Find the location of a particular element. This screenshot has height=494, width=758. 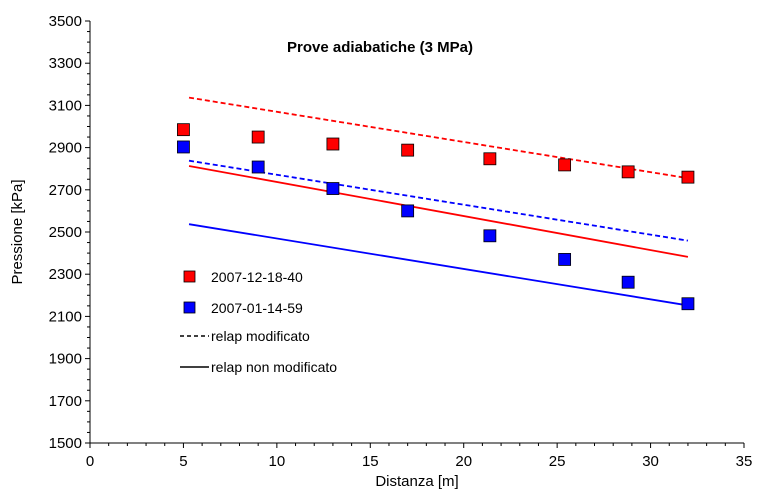

y-tick-label: 2300 is located at coordinates (65, 274).